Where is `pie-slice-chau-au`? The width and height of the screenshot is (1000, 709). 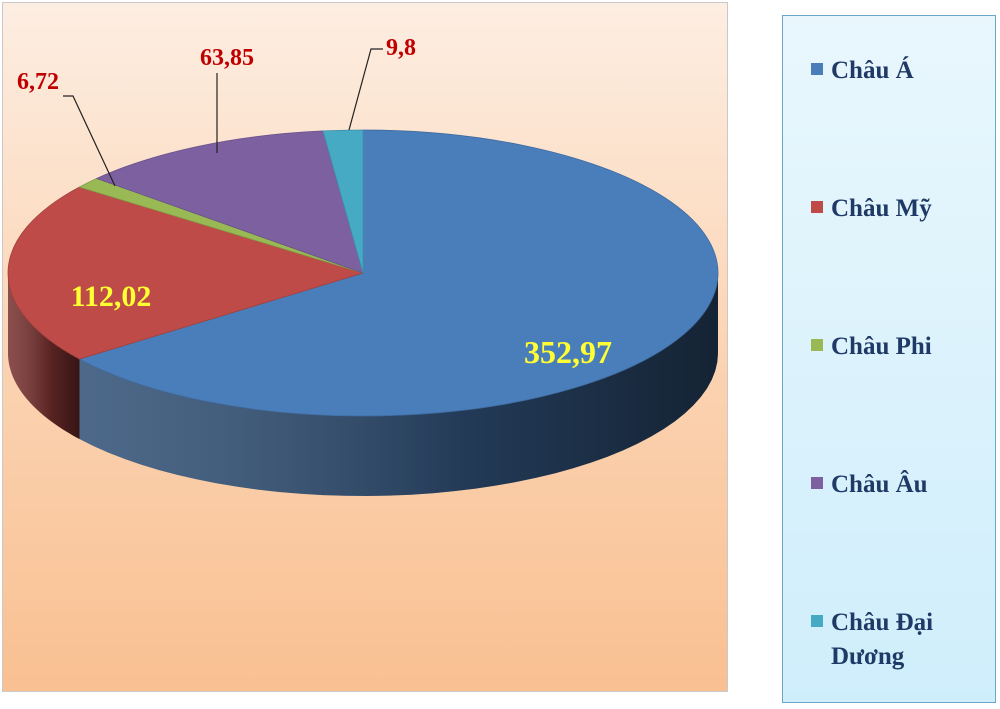
pie-slice-chau-au is located at coordinates (229, 202).